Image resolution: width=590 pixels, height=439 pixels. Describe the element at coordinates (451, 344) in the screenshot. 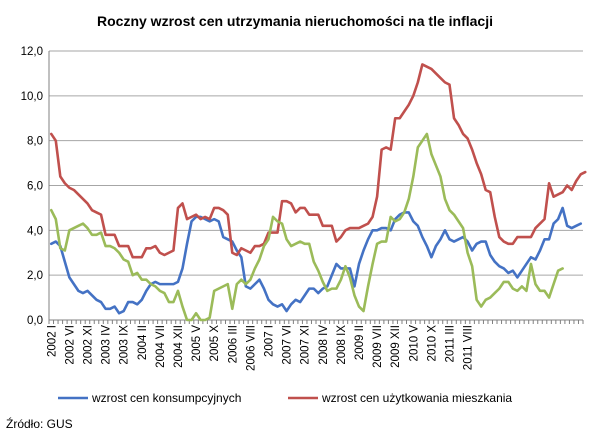

I see `x-tick-label: 2011 III` at that location.